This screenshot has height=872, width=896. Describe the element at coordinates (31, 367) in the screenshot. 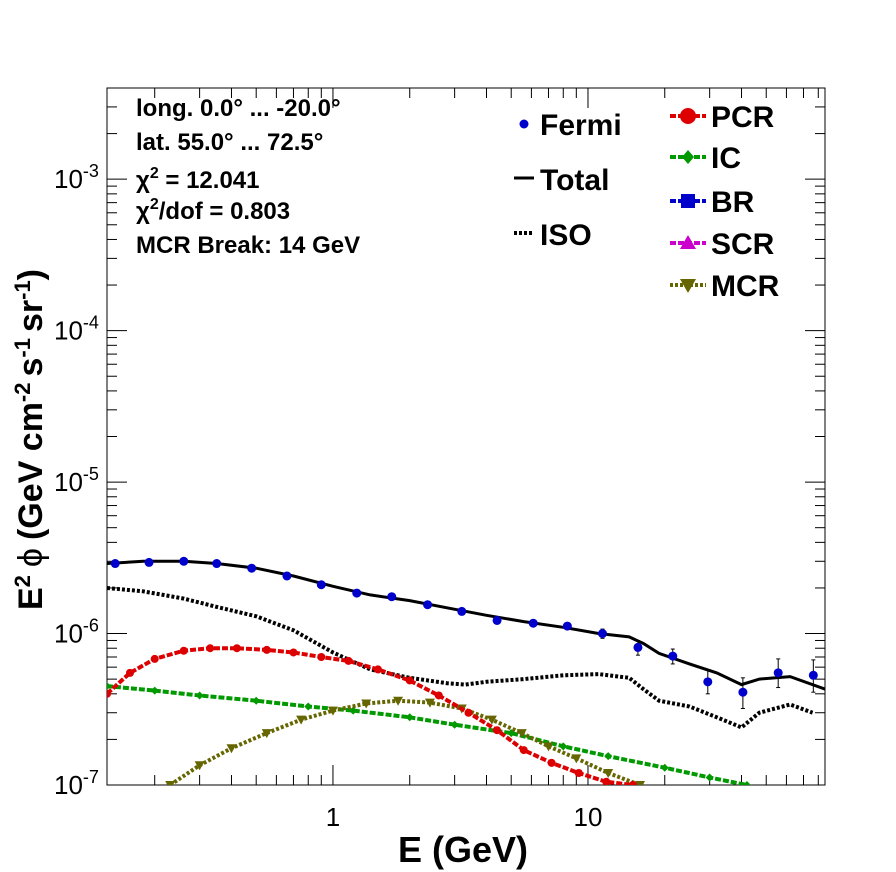

I see `y-title-s: s` at that location.